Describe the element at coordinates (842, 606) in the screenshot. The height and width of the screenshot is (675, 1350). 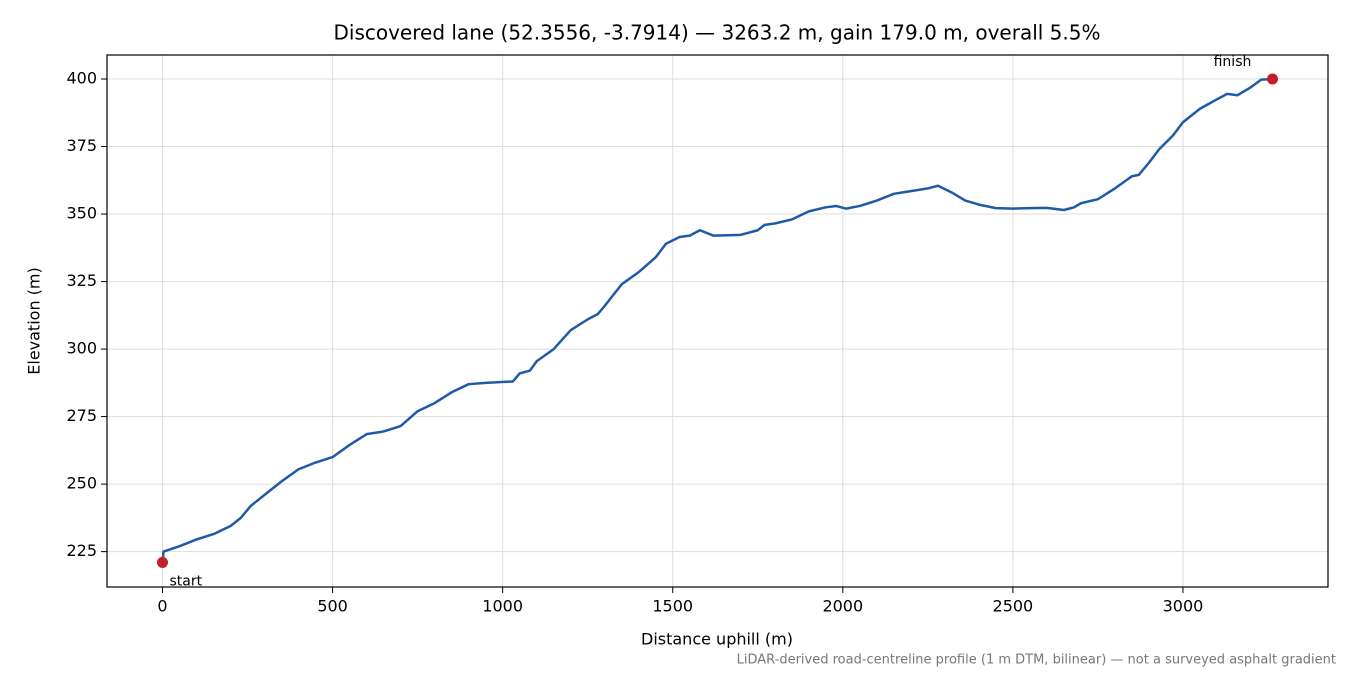
I see `x-tick-label: 2000` at that location.